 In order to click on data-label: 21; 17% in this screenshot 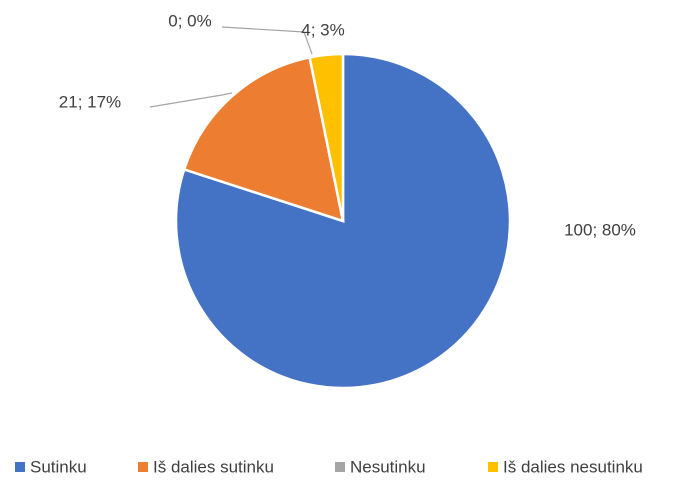, I will do `click(90, 101)`.